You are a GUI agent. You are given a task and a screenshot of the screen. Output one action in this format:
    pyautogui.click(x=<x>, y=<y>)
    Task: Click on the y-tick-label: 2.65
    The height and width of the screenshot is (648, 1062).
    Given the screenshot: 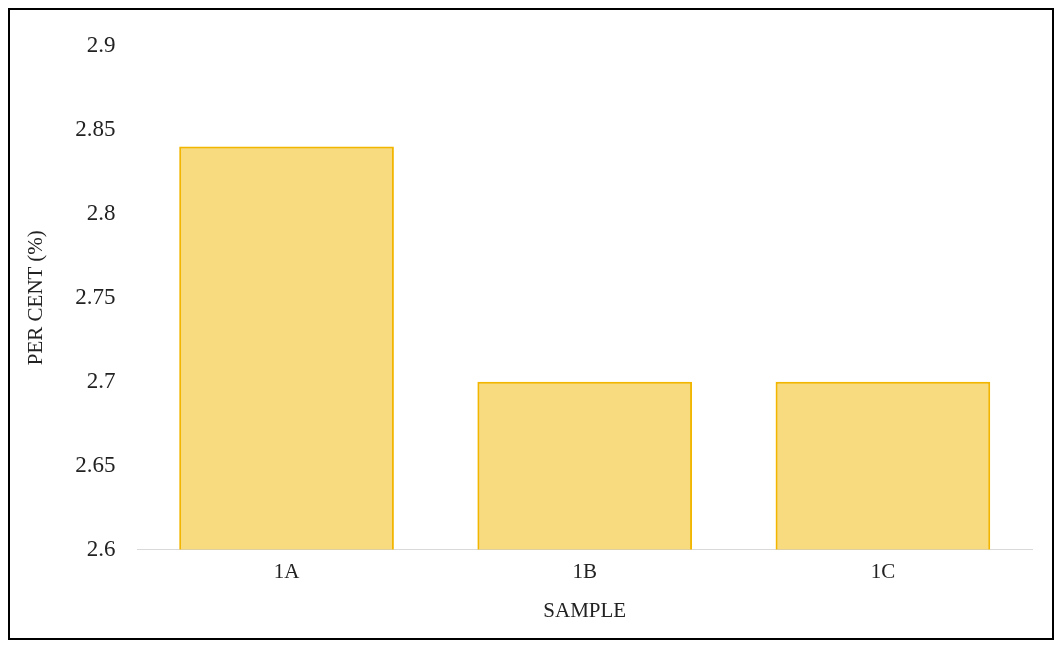 What is the action you would take?
    pyautogui.click(x=95, y=464)
    